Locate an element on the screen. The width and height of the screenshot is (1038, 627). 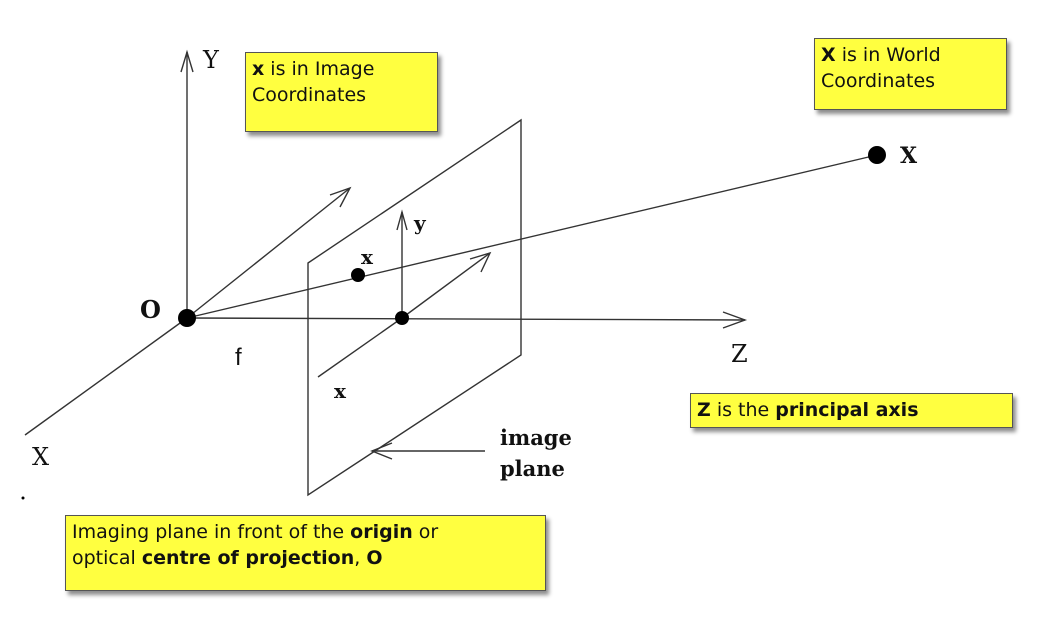
image-x-axis-lower is located at coordinates (360, 347).